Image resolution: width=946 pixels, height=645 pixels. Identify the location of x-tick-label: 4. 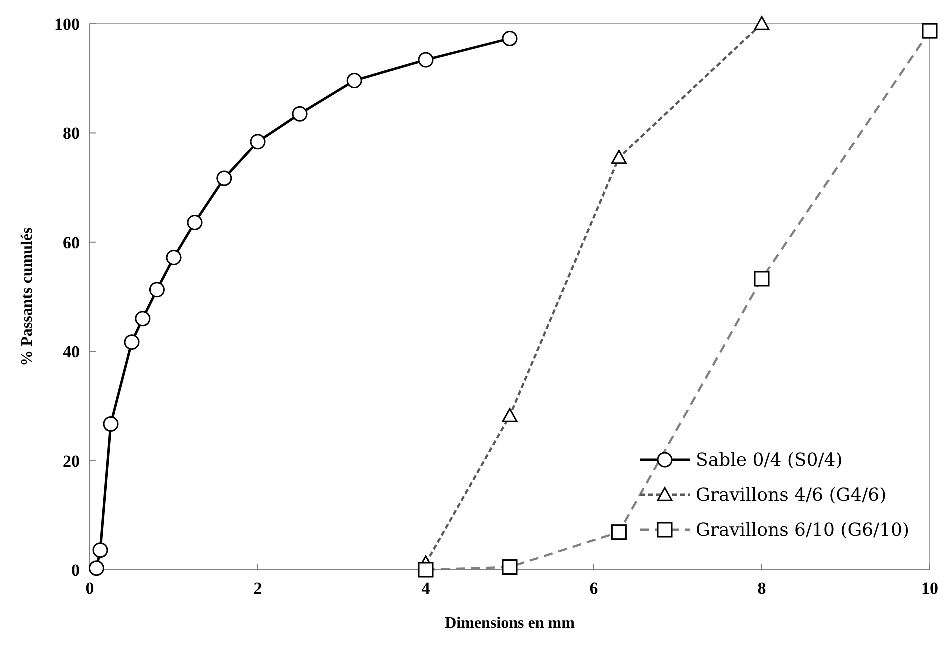
(426, 588).